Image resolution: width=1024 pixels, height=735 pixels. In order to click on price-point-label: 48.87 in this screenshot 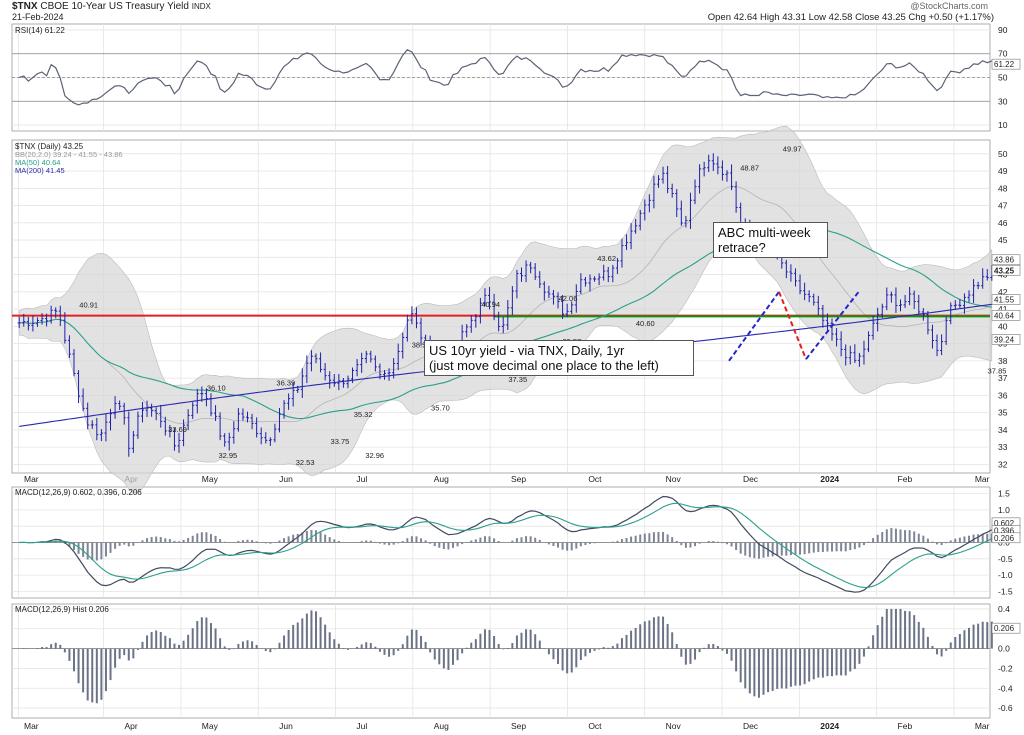, I will do `click(749, 167)`.